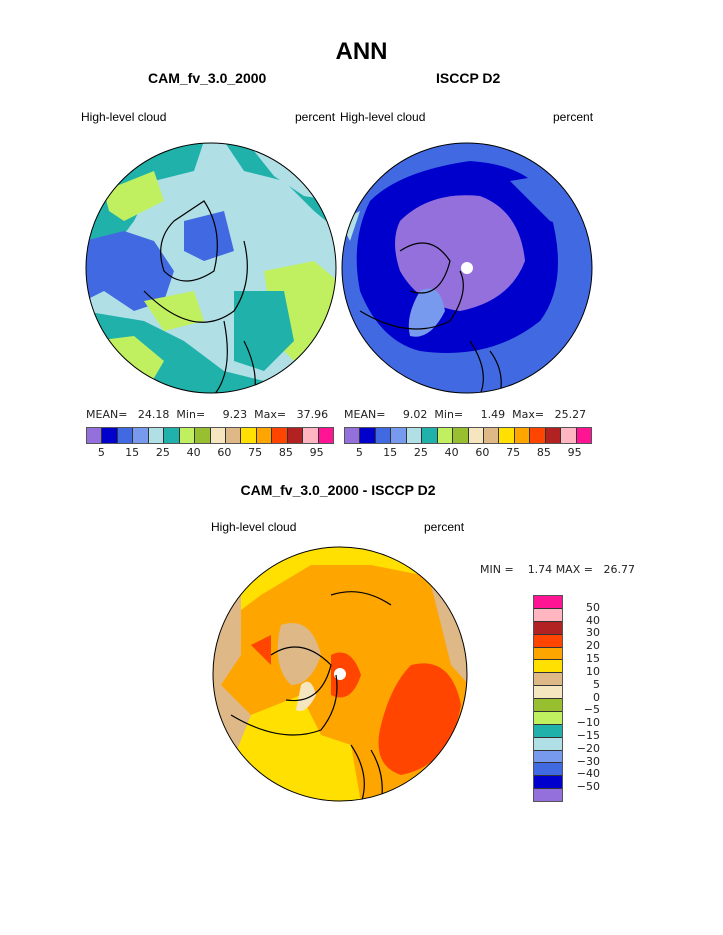 The width and height of the screenshot is (723, 935). I want to click on colorbar-tick-label: −20, so click(588, 748).